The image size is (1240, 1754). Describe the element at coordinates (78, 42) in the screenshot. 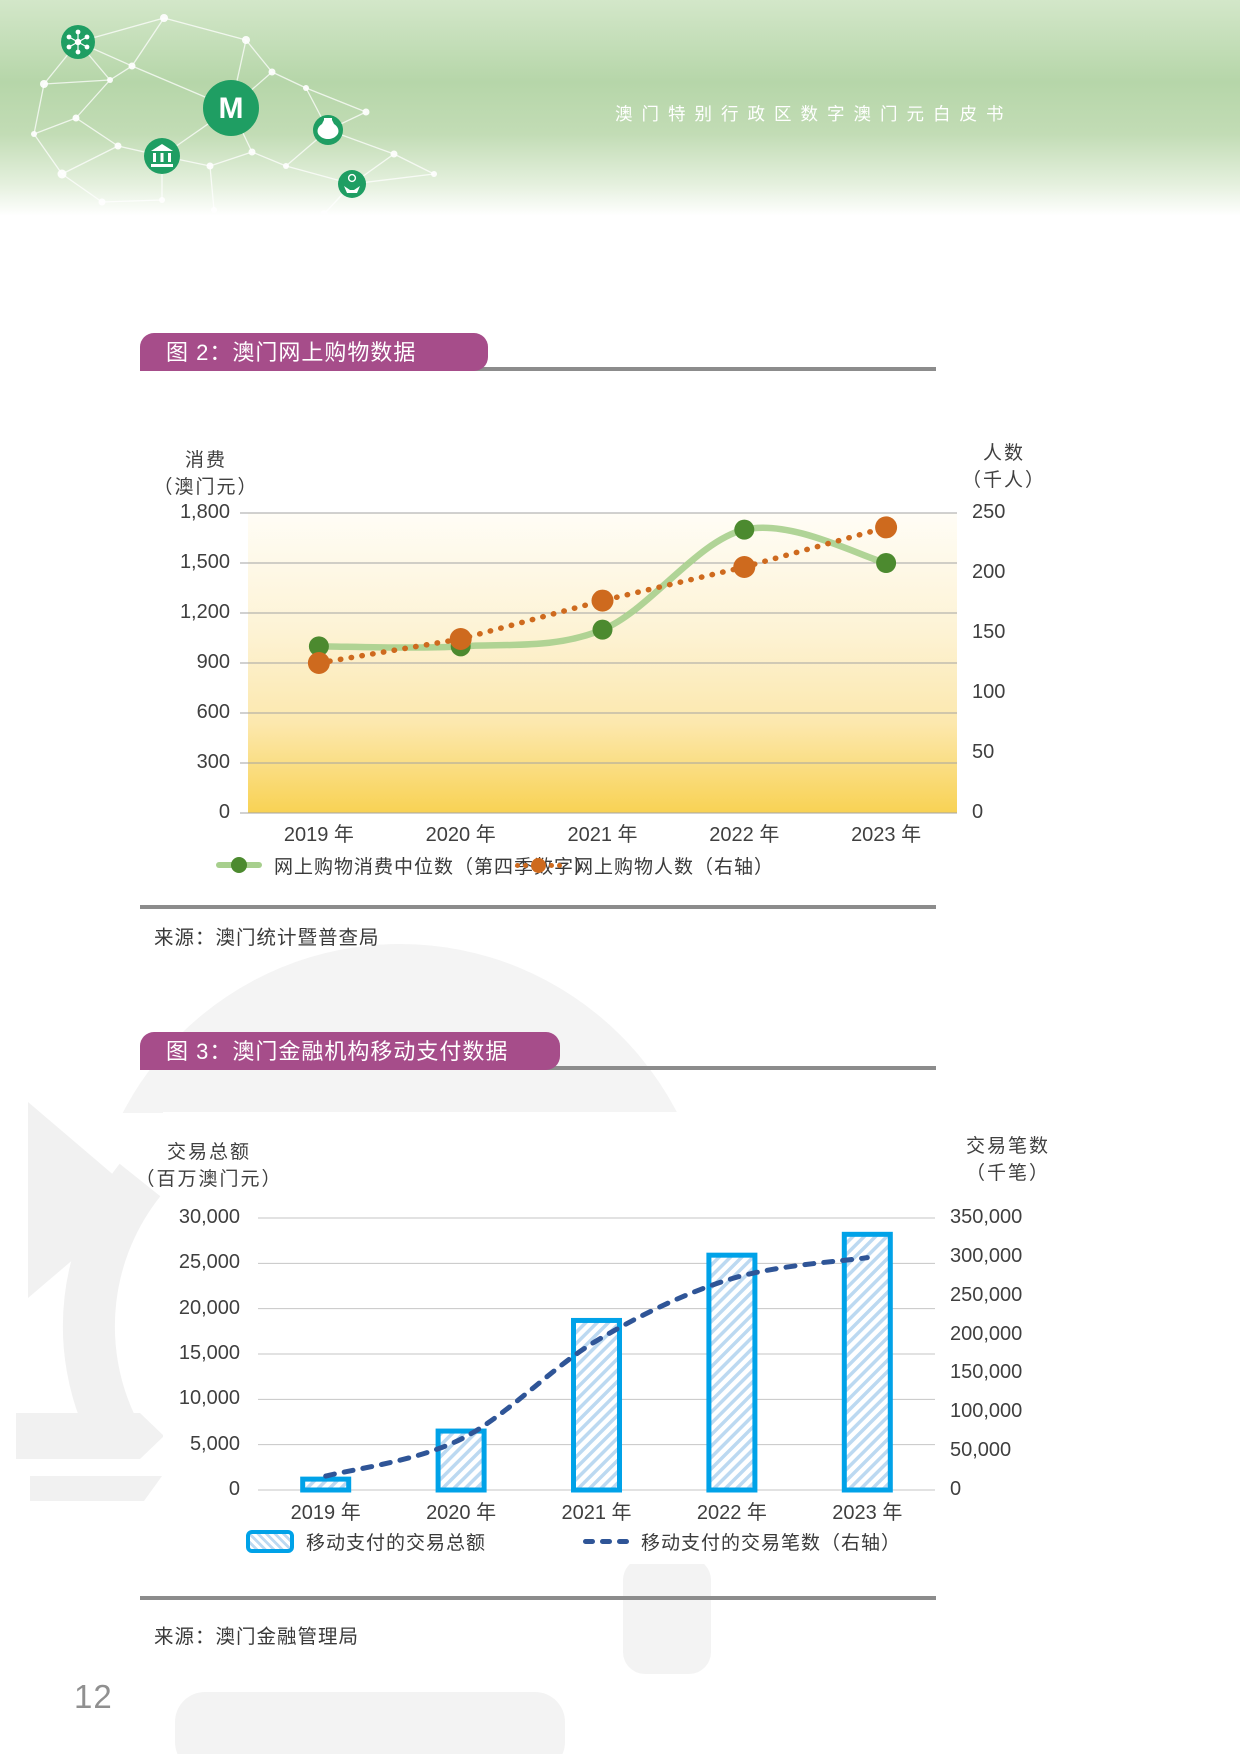

I see `gear-icon` at that location.